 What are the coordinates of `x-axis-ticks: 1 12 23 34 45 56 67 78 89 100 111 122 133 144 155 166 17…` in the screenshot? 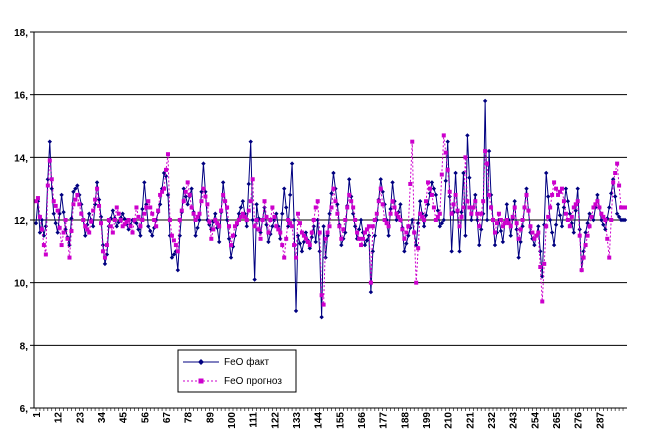 It's located at (328, 418).